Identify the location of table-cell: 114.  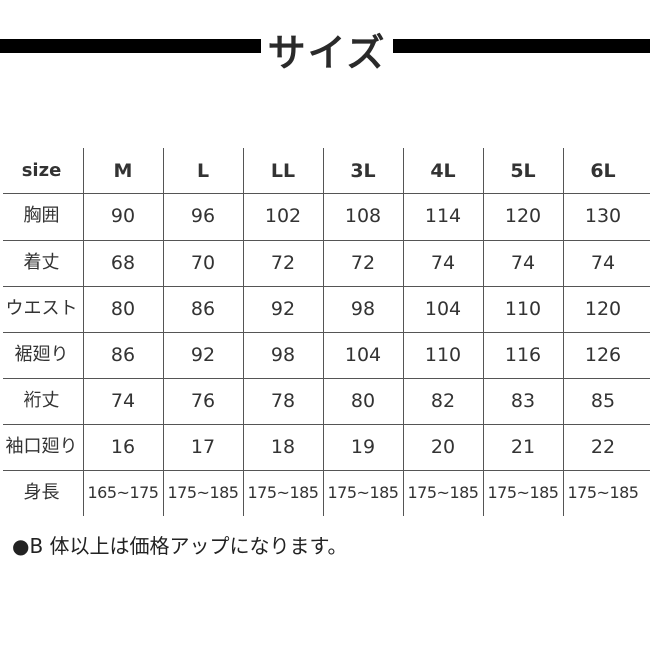
(443, 216).